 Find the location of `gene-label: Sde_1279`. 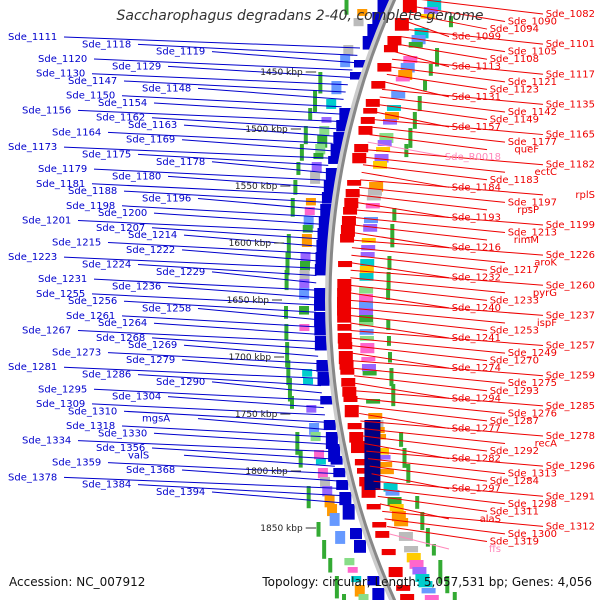

gene-label: Sde_1279 is located at coordinates (150, 360).